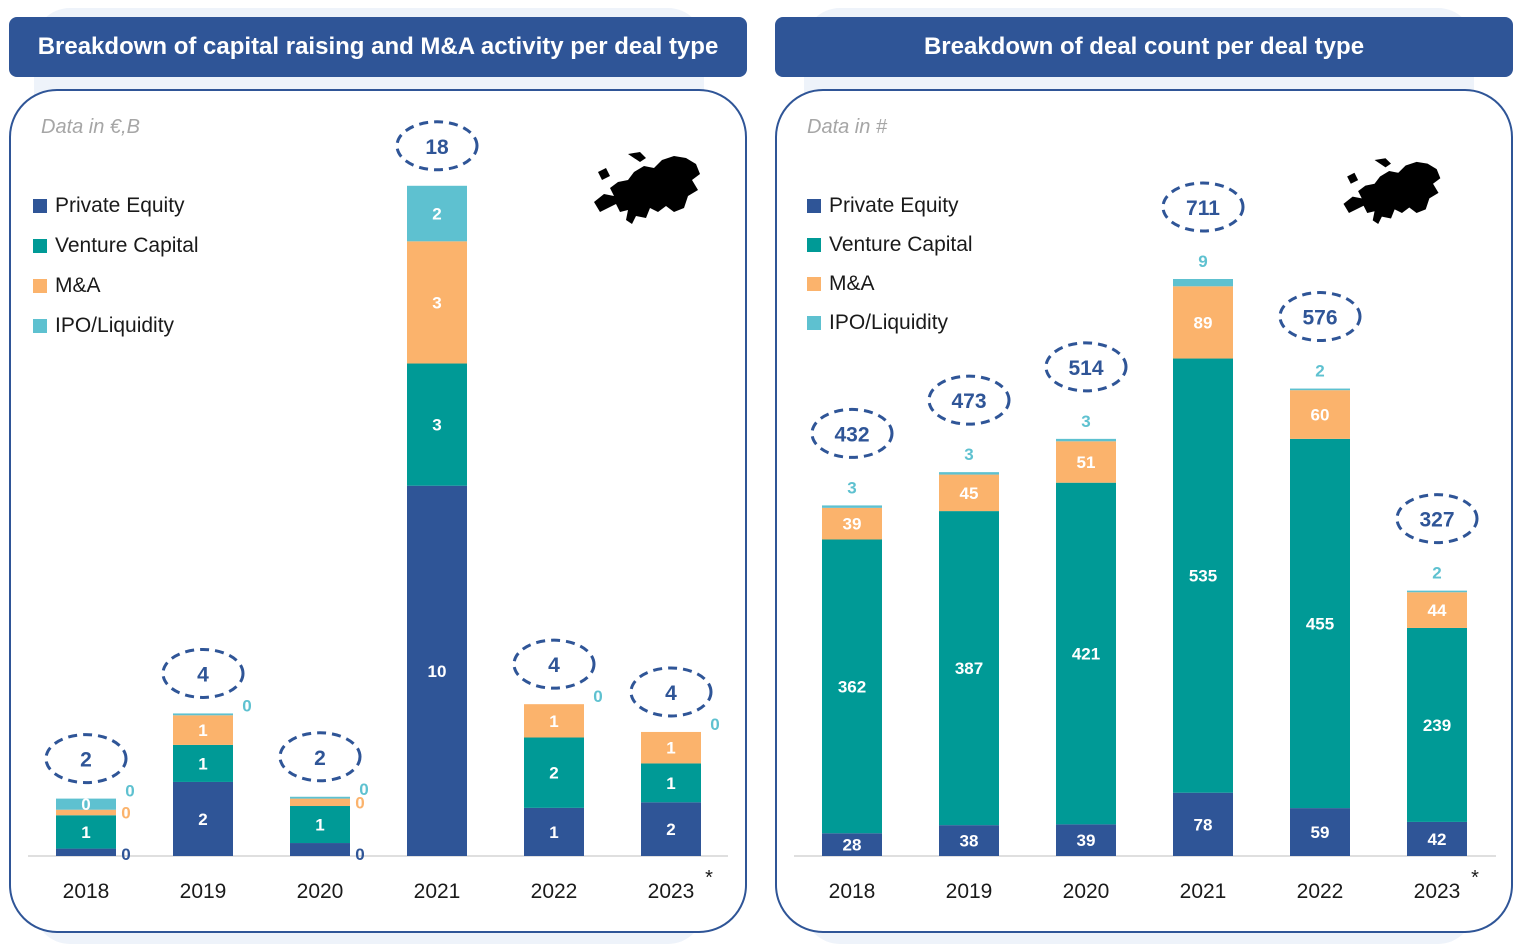  Describe the element at coordinates (969, 493) in the screenshot. I see `data-label-ma: 45` at that location.